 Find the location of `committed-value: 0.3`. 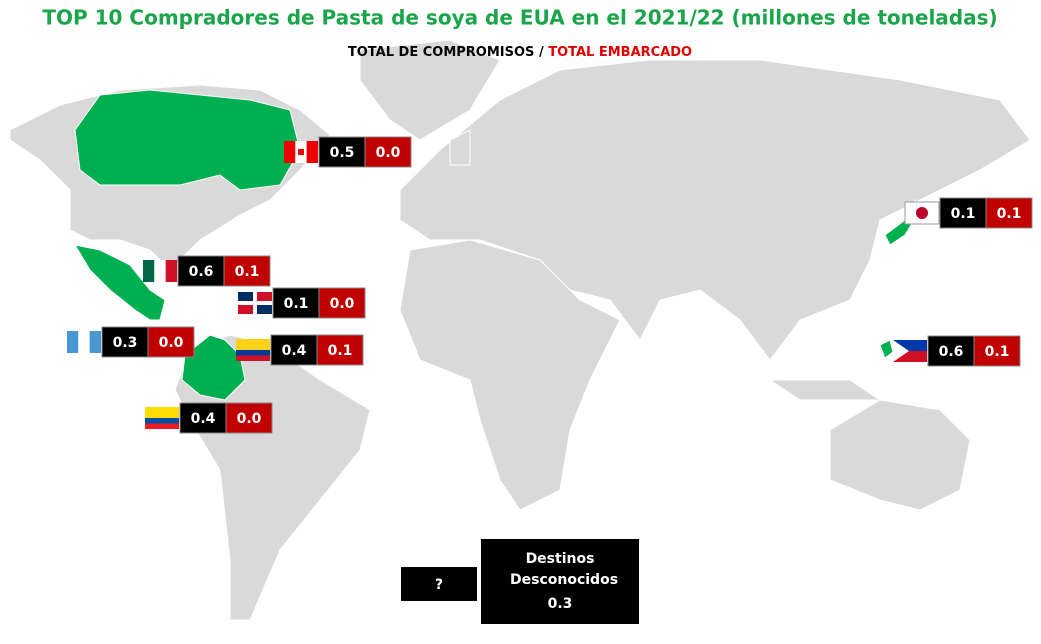

committed-value: 0.3 is located at coordinates (125, 343).